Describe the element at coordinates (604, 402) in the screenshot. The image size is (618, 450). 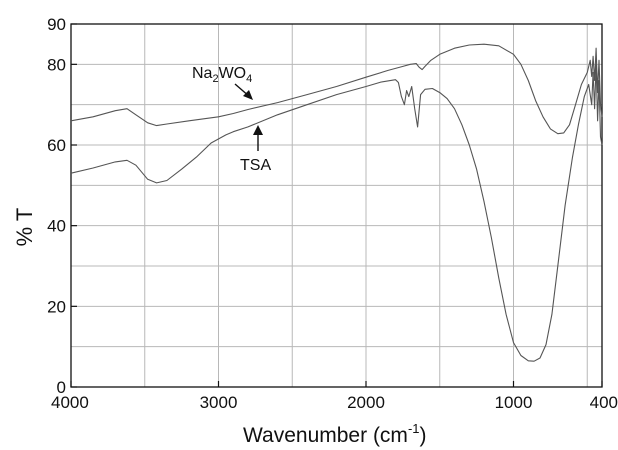
I see `x-tick-label: 400` at that location.